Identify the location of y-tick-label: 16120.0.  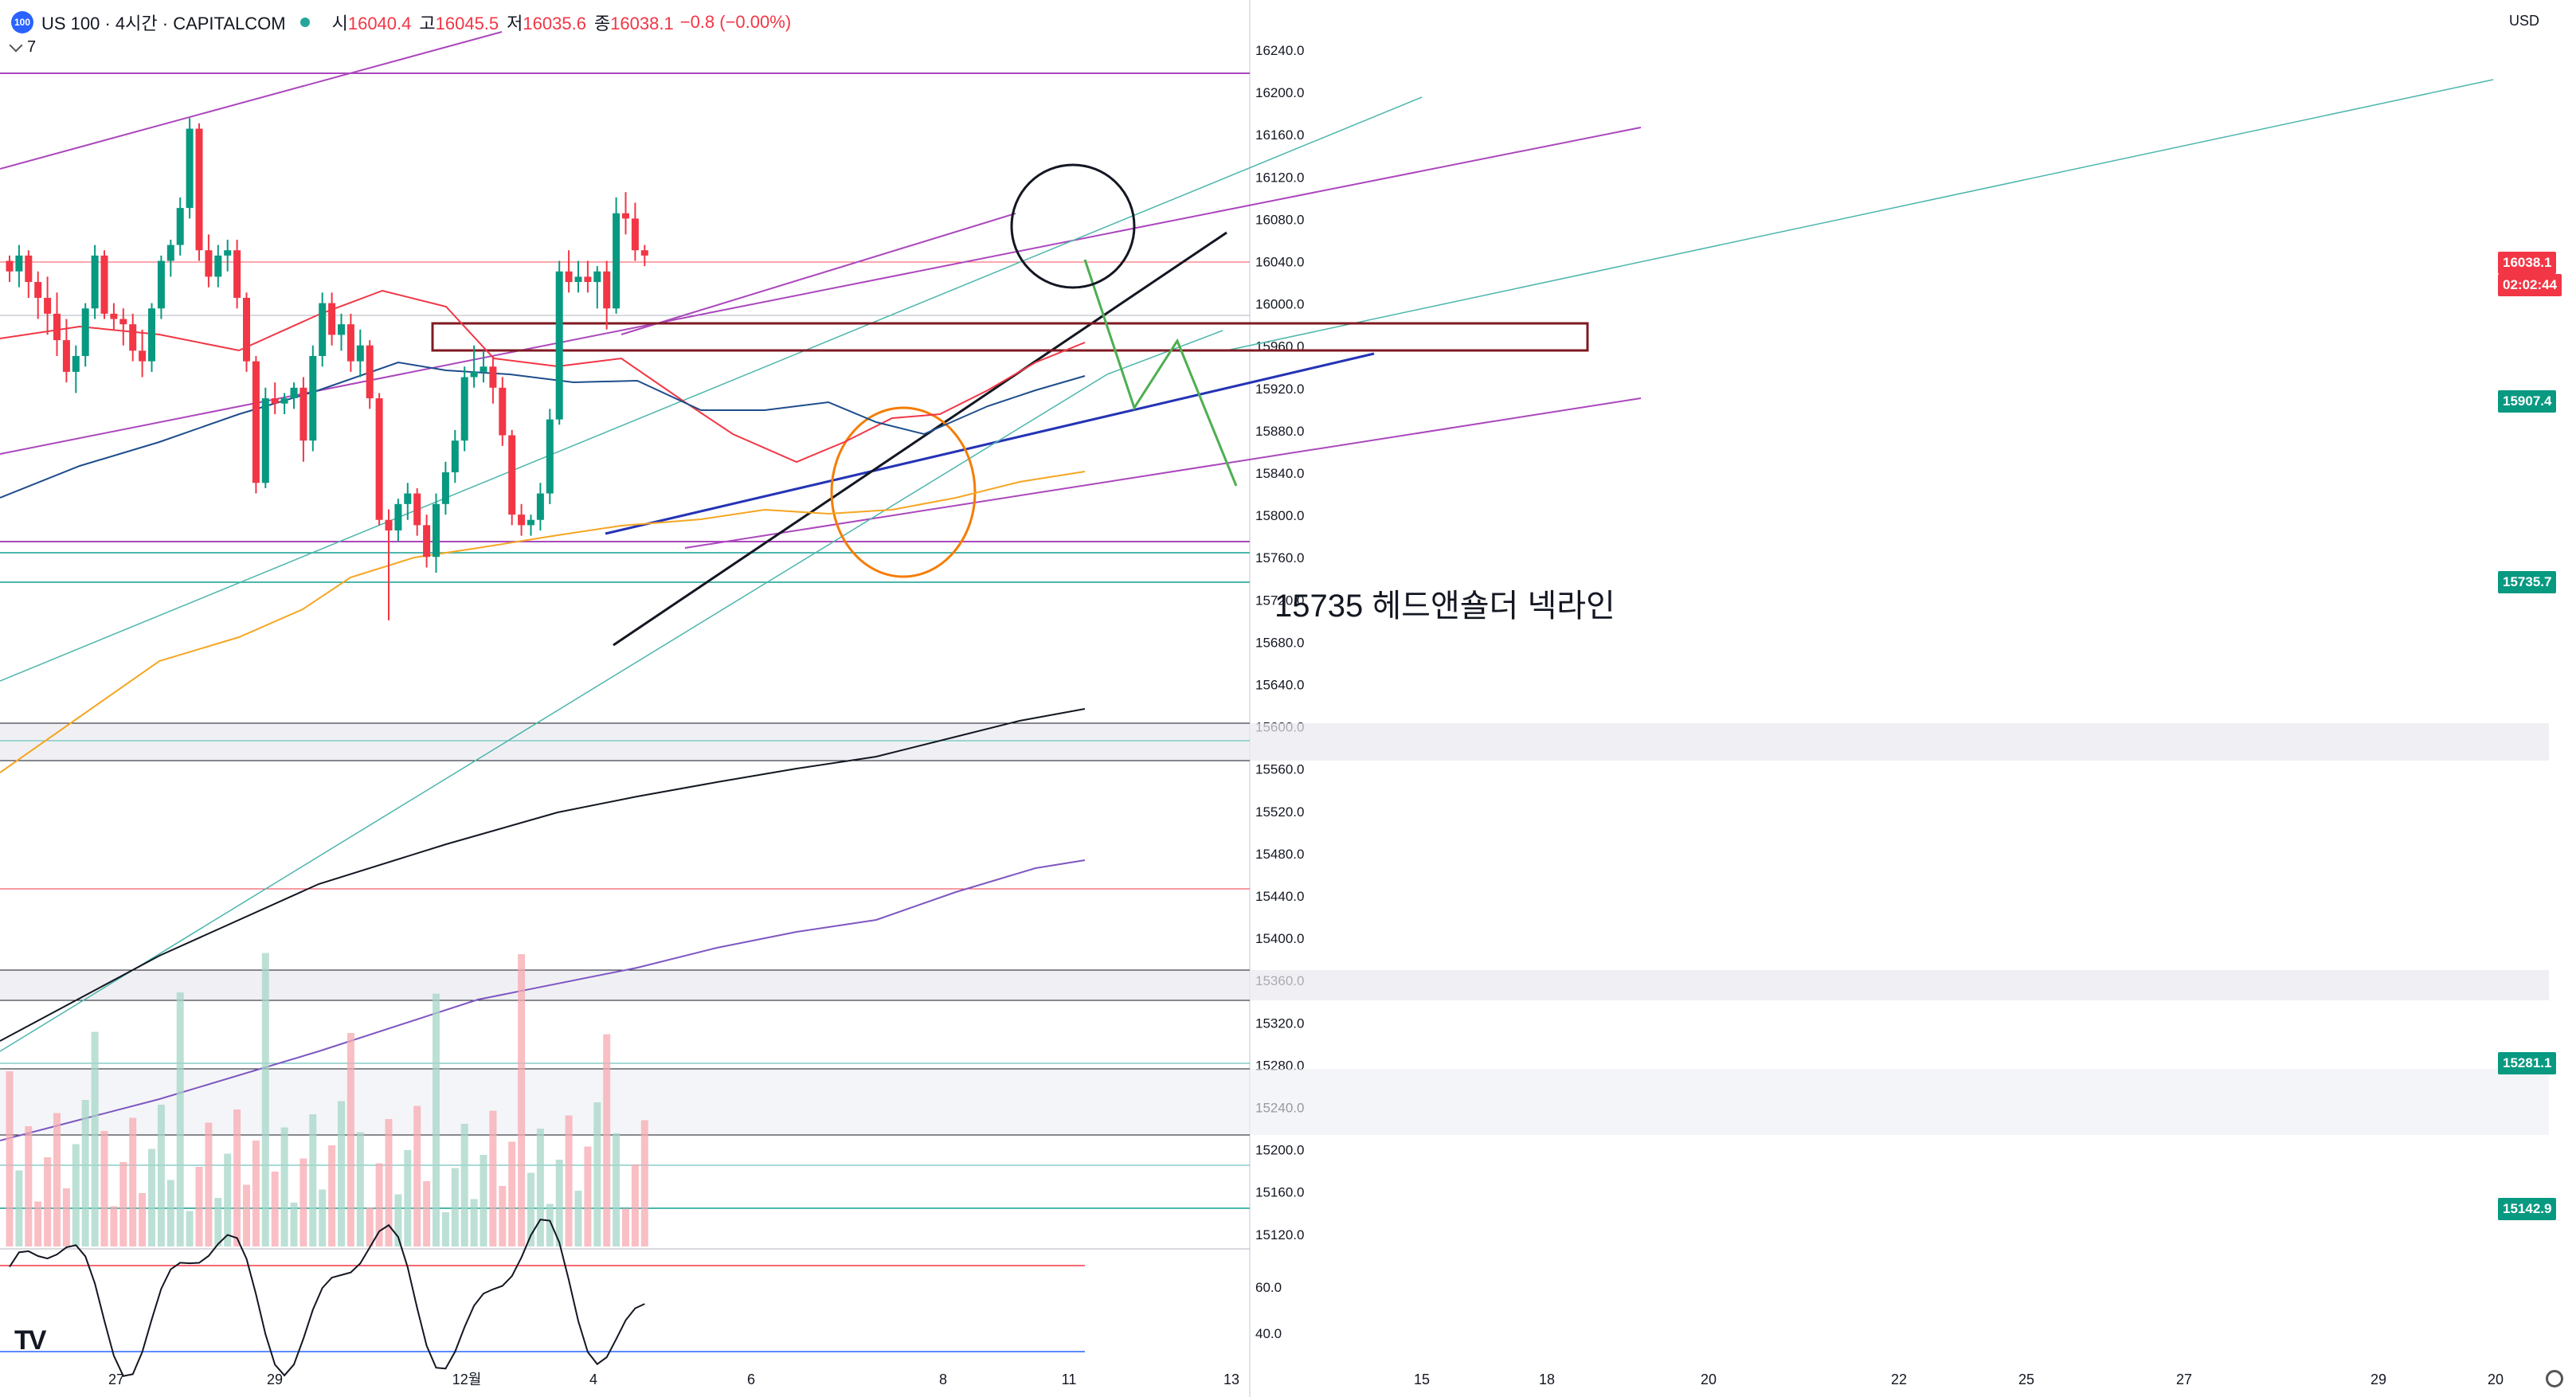
(1279, 177).